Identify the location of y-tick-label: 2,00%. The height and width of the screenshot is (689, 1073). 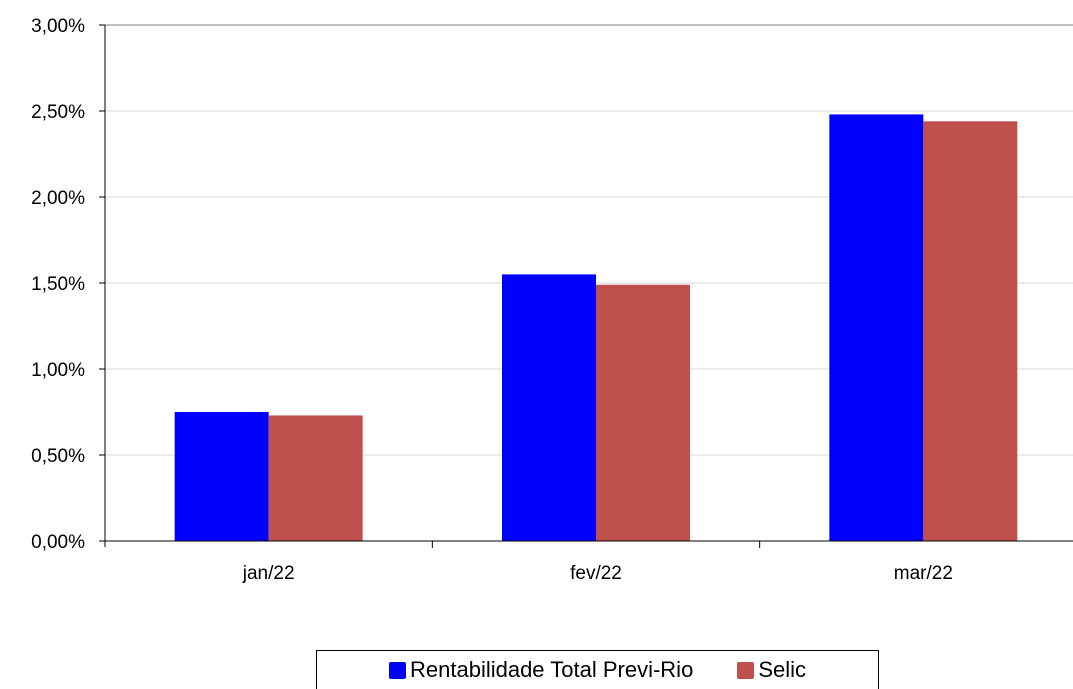
(58, 198).